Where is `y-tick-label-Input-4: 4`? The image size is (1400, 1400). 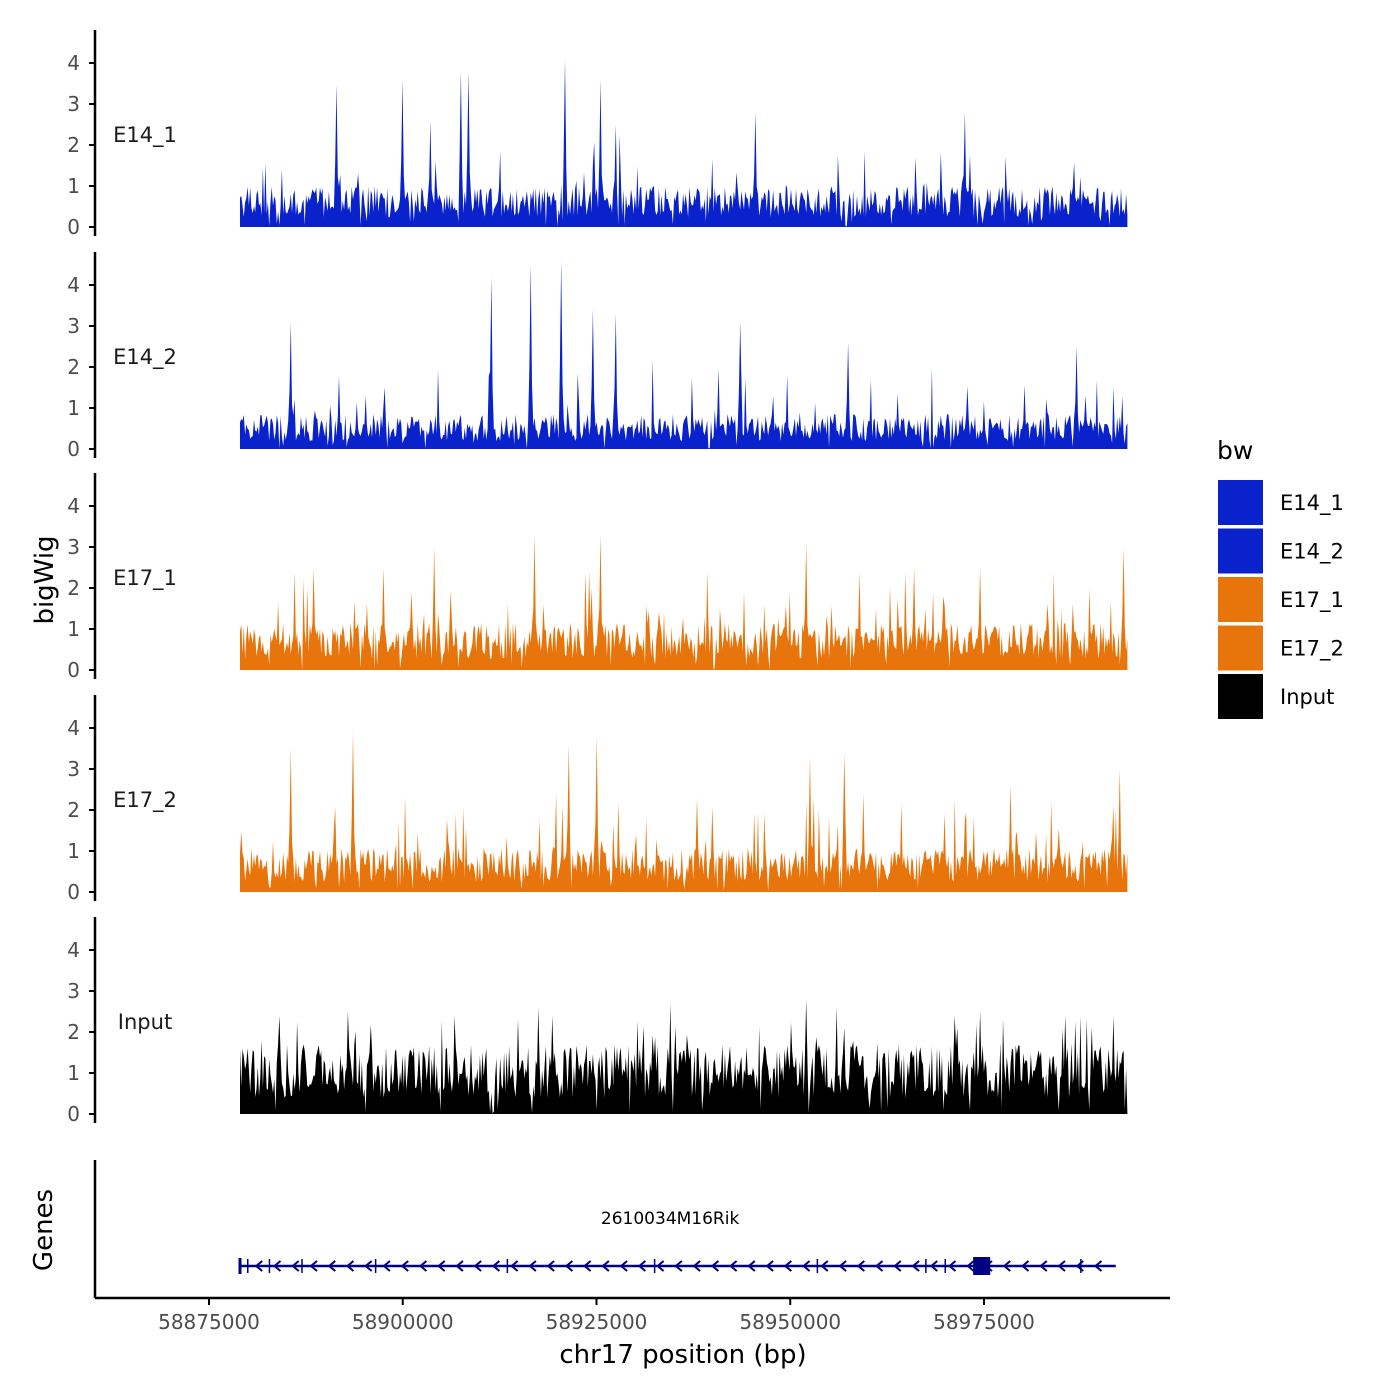
y-tick-label-Input-4: 4 is located at coordinates (73, 950).